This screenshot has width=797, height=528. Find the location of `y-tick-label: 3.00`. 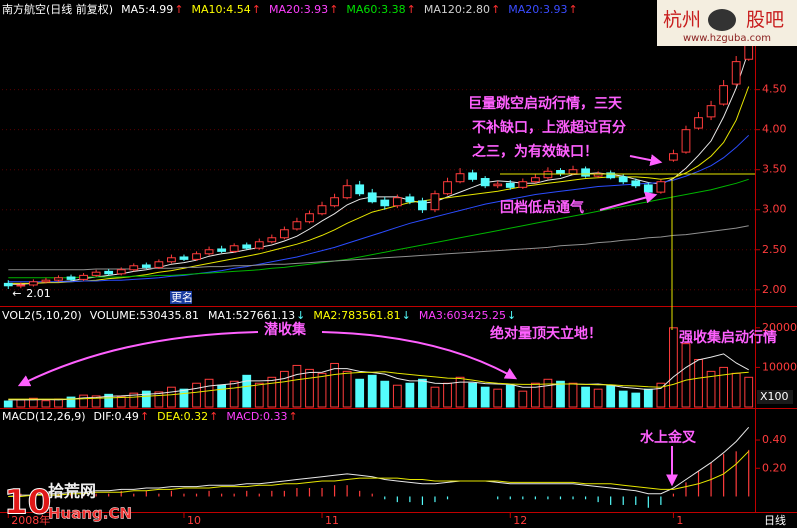

y-tick-label: 3.00 is located at coordinates (774, 209).